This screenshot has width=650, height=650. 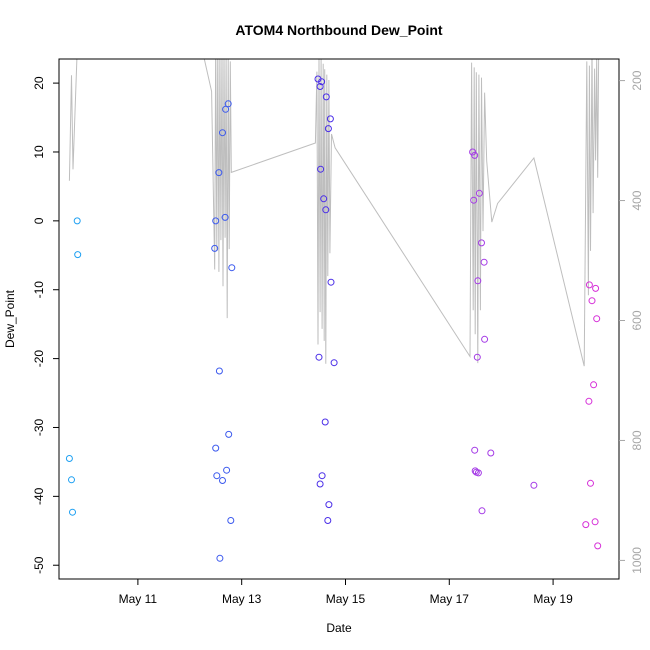 I want to click on x-axis: May 11 May 13 May 15 May 17 May 19, so click(x=346, y=592).